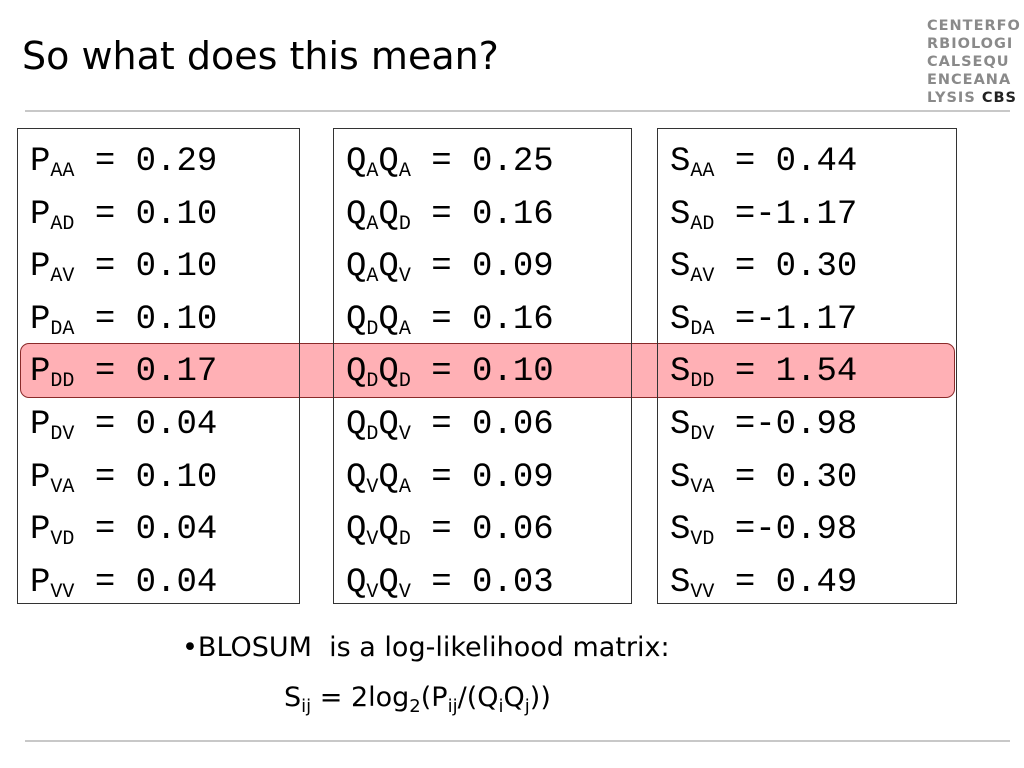  I want to click on text: = 0.44, so click(786, 162).